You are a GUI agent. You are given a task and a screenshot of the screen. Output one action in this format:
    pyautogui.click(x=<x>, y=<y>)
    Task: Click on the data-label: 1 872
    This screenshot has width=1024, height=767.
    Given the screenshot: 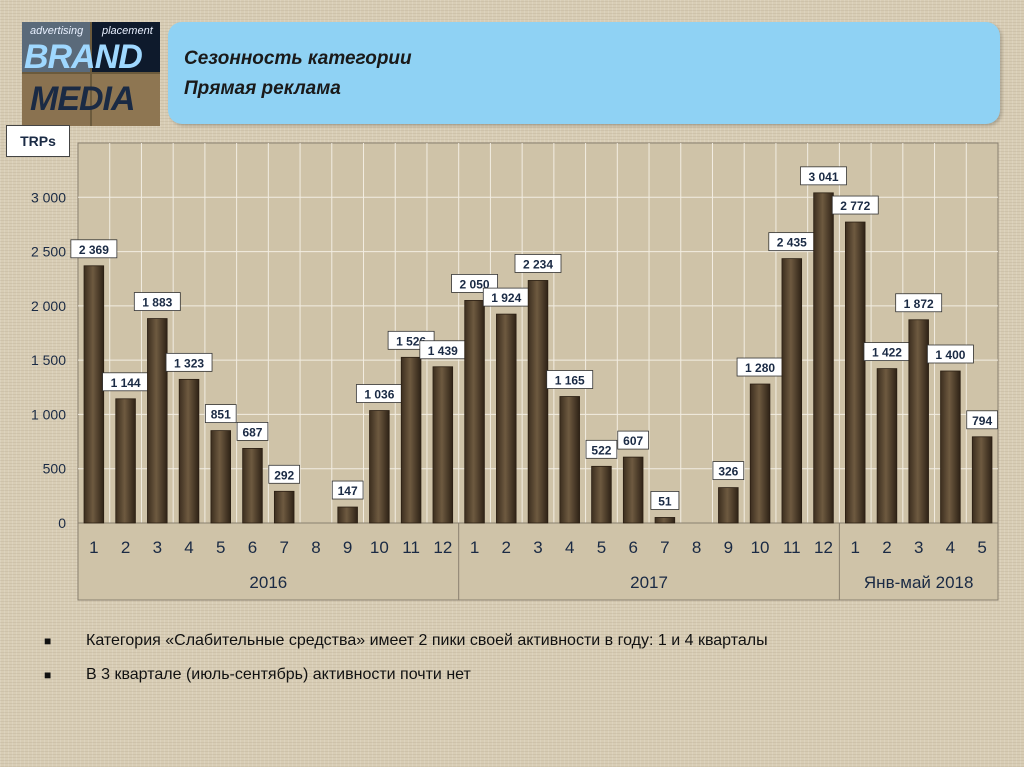 What is the action you would take?
    pyautogui.click(x=919, y=304)
    